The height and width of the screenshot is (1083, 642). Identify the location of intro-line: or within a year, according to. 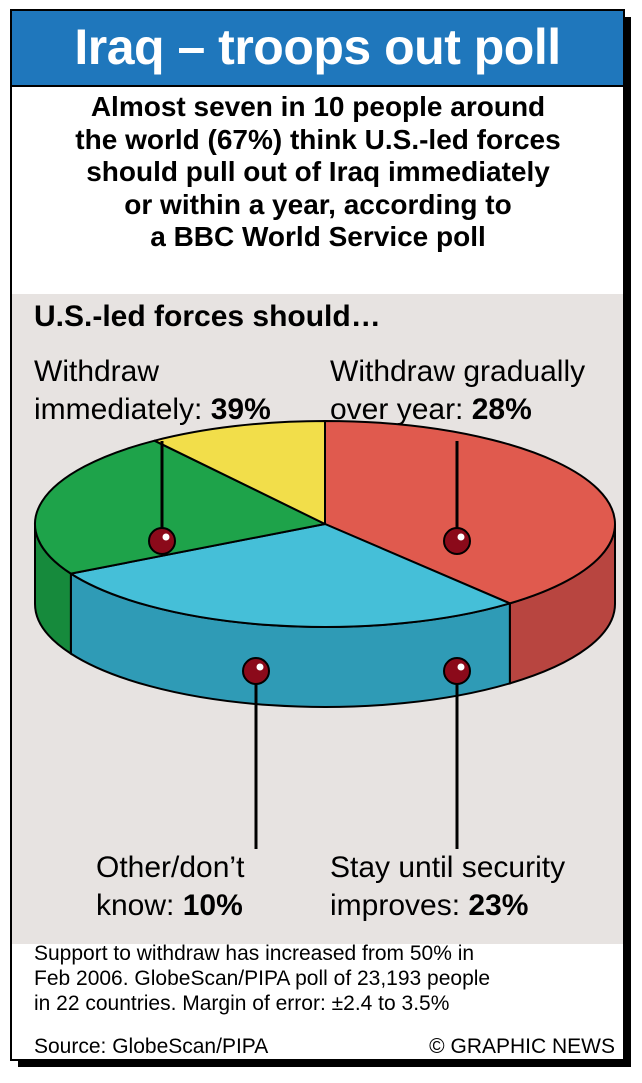
(318, 204).